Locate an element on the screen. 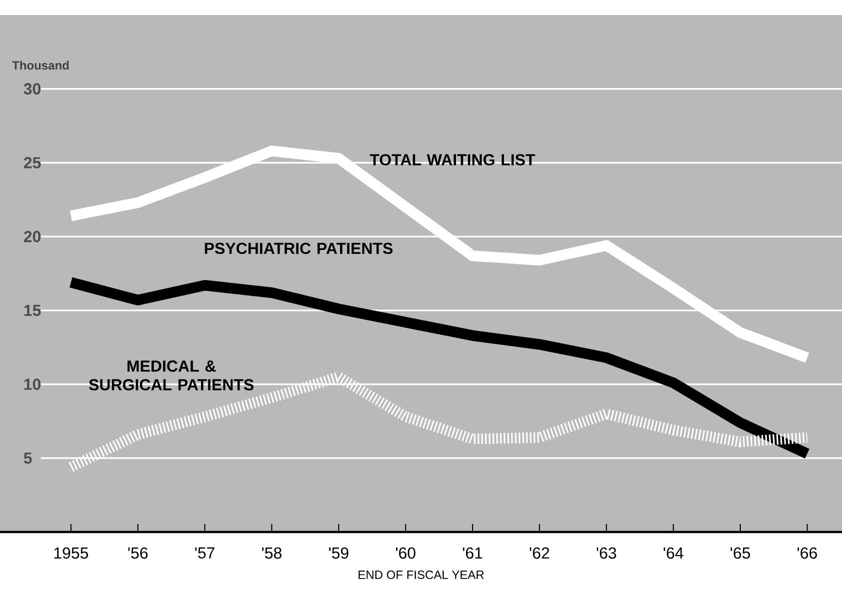  y-tick-label: 5 is located at coordinates (28, 458).